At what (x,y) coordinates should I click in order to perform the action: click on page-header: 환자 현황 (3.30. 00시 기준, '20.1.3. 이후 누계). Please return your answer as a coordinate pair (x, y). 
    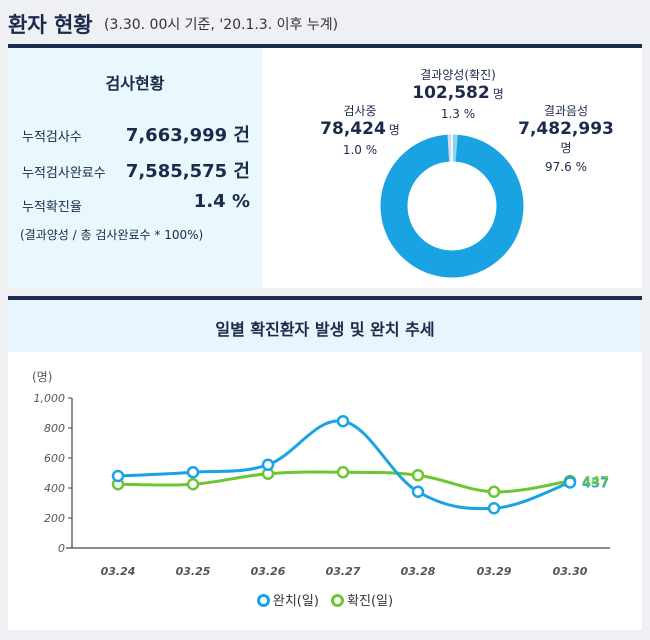
    Looking at the image, I should click on (325, 23).